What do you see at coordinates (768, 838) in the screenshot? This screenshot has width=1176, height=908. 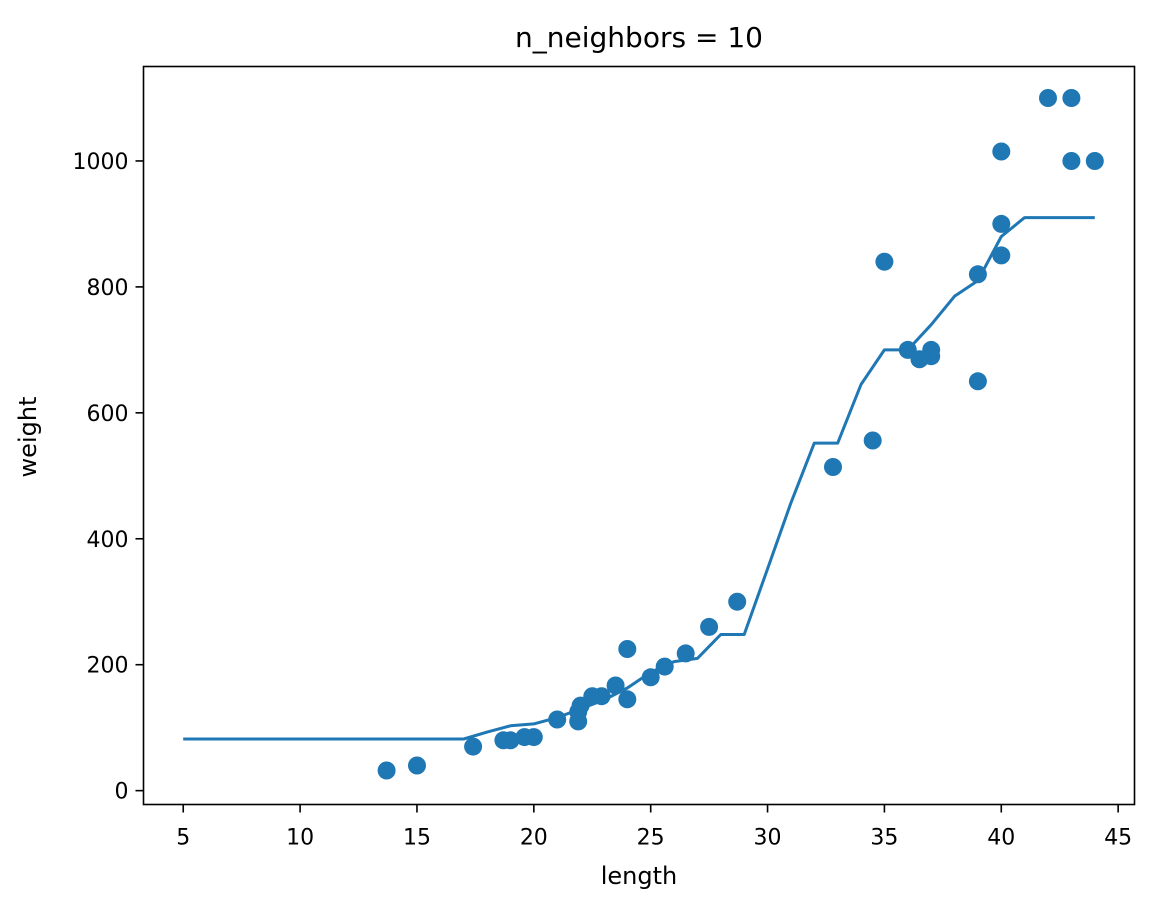 I see `x-tick-label: 30` at bounding box center [768, 838].